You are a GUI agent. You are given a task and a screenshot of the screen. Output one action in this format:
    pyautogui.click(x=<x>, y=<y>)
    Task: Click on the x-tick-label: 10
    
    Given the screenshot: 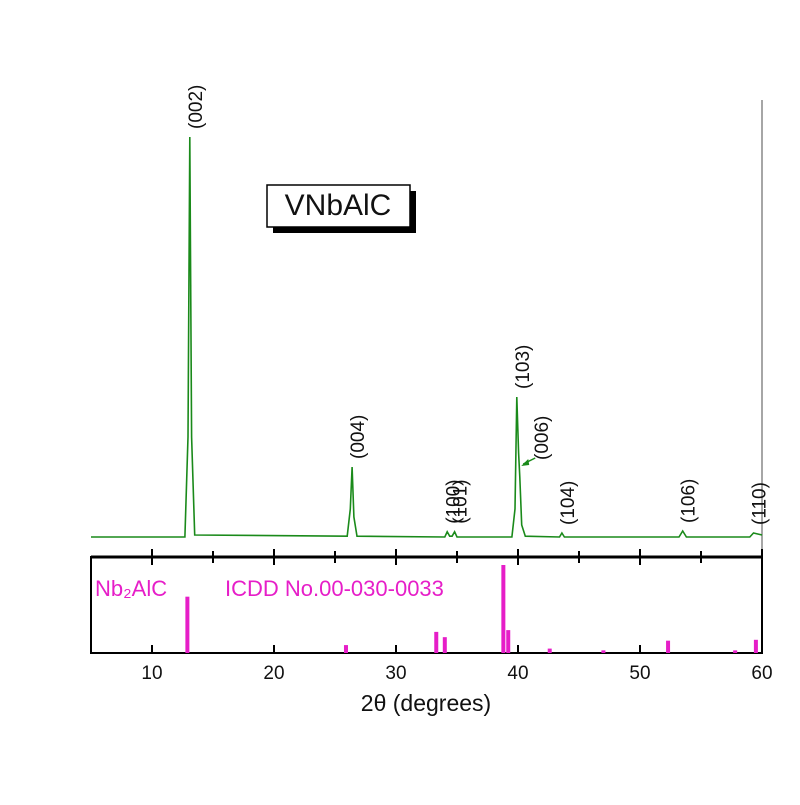 What is the action you would take?
    pyautogui.click(x=151, y=673)
    